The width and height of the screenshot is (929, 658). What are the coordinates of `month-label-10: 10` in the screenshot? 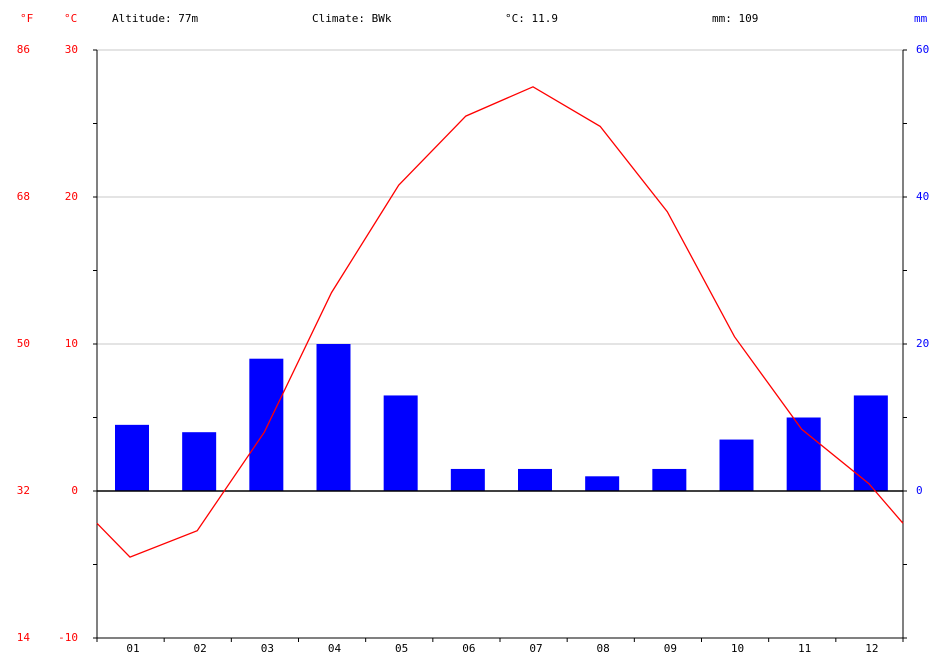 It's located at (737, 648).